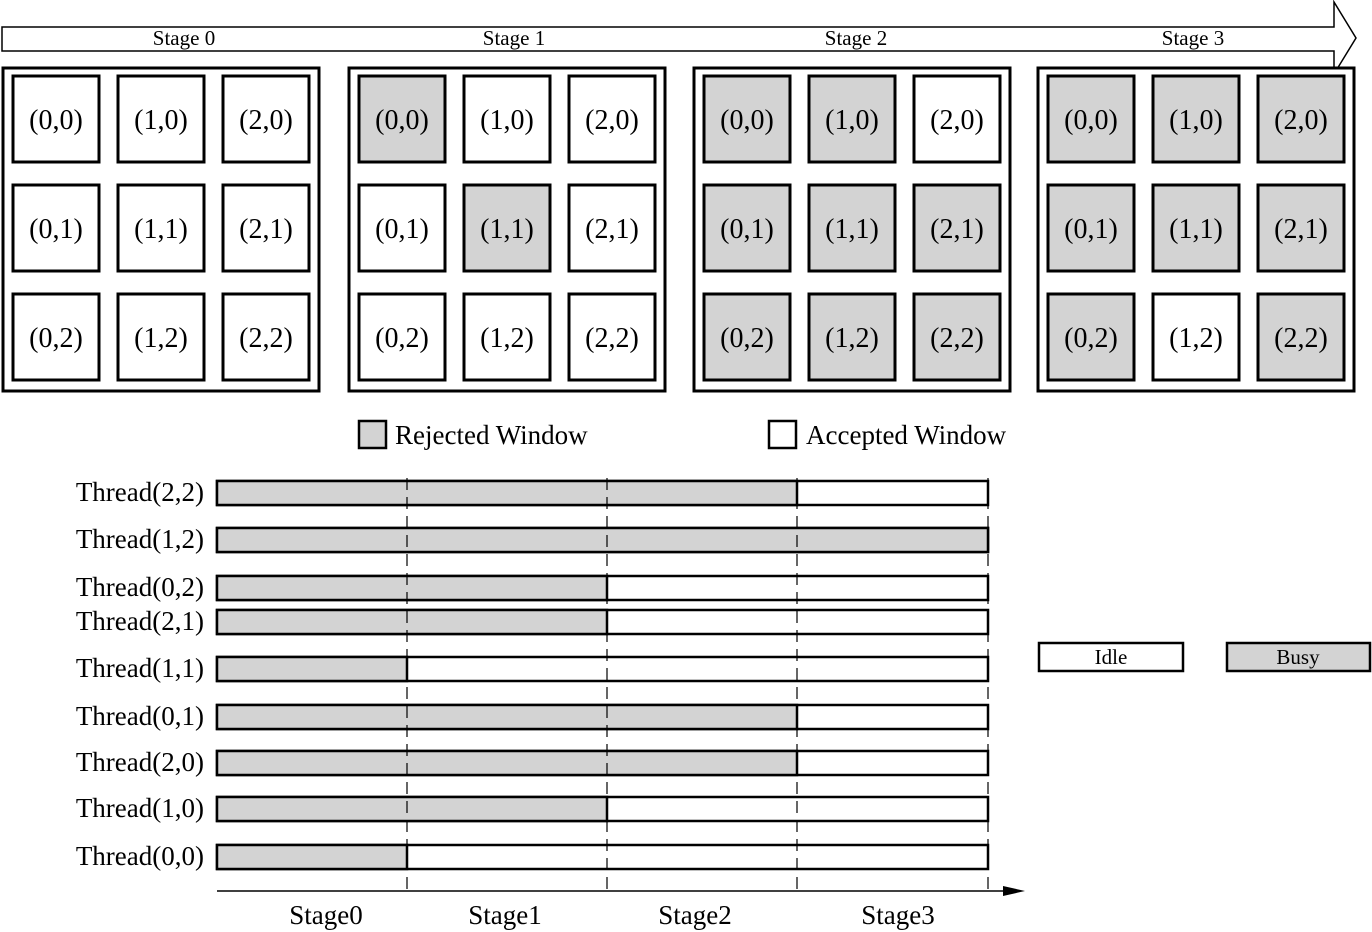  What do you see at coordinates (140, 856) in the screenshot?
I see `thread-label: Thread(0,0)` at bounding box center [140, 856].